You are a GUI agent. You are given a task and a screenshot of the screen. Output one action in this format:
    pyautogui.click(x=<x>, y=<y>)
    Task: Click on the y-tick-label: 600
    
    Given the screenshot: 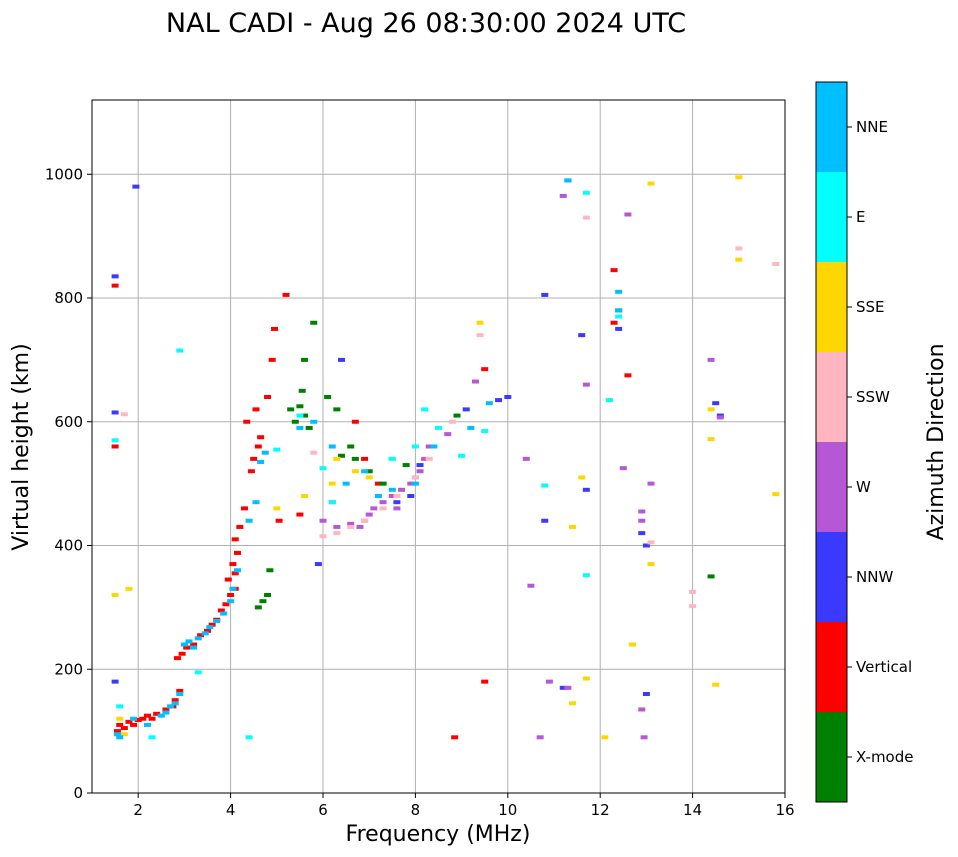 What is the action you would take?
    pyautogui.click(x=68, y=422)
    